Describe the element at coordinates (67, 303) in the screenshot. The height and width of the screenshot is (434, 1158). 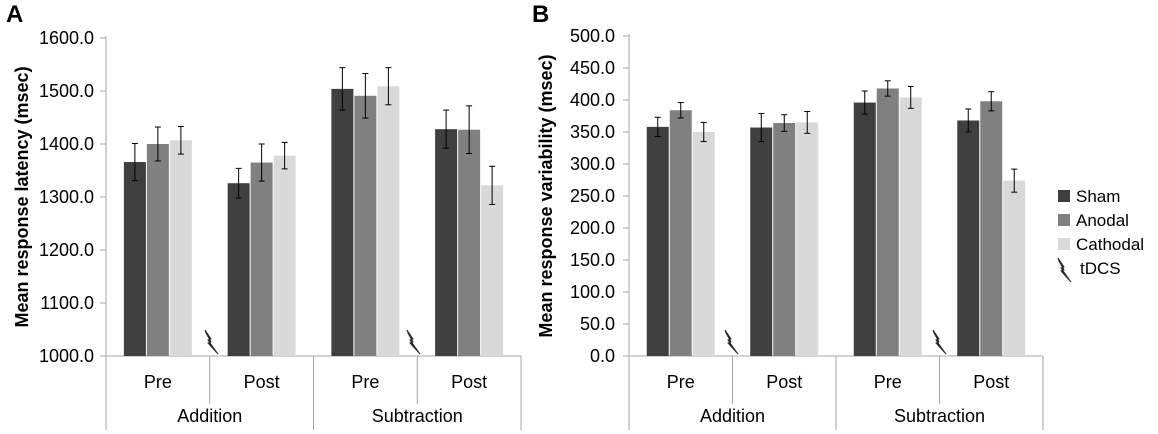
I see `y-tick-label: 1100.0` at that location.